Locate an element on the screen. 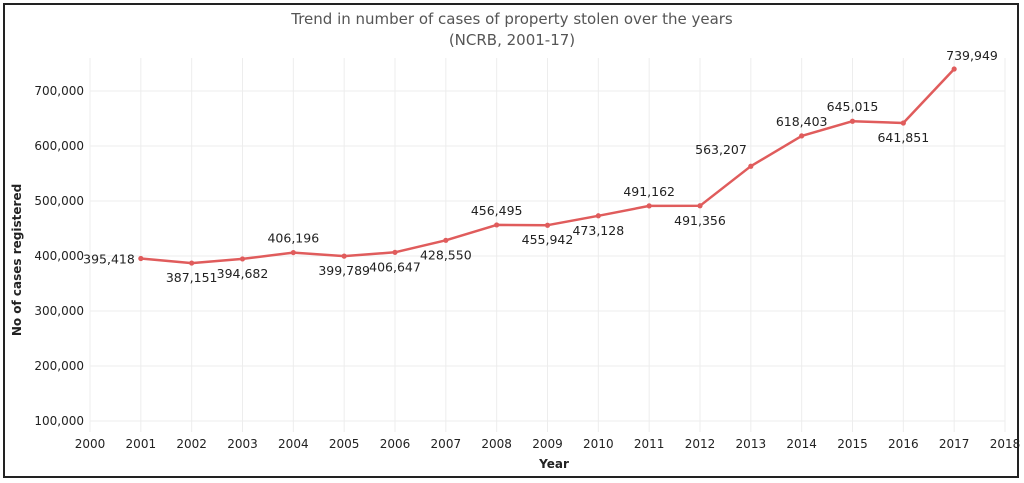  data-label: 428,550 is located at coordinates (446, 254).